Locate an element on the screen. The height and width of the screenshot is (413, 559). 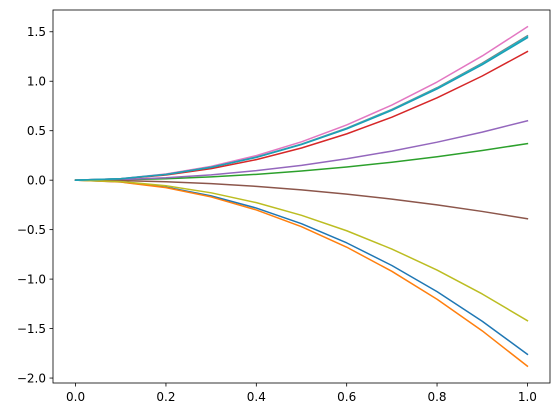
y-tick-label: −2.0 is located at coordinates (31, 378).